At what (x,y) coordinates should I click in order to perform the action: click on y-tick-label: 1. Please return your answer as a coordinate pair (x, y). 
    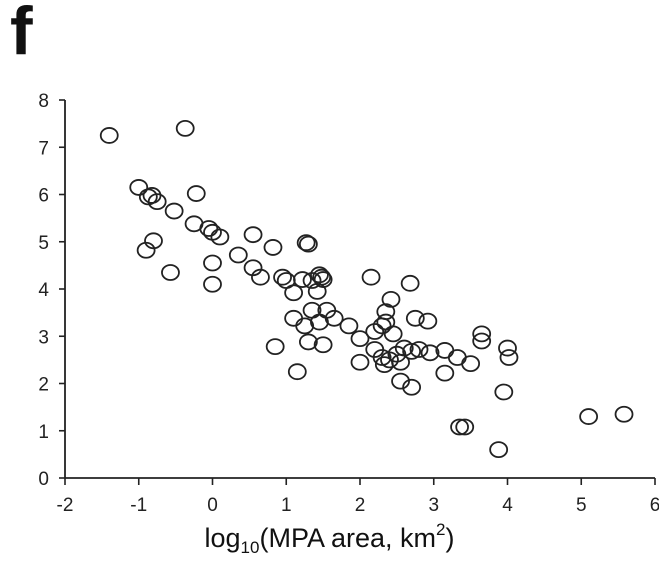
    Looking at the image, I should click on (43, 432).